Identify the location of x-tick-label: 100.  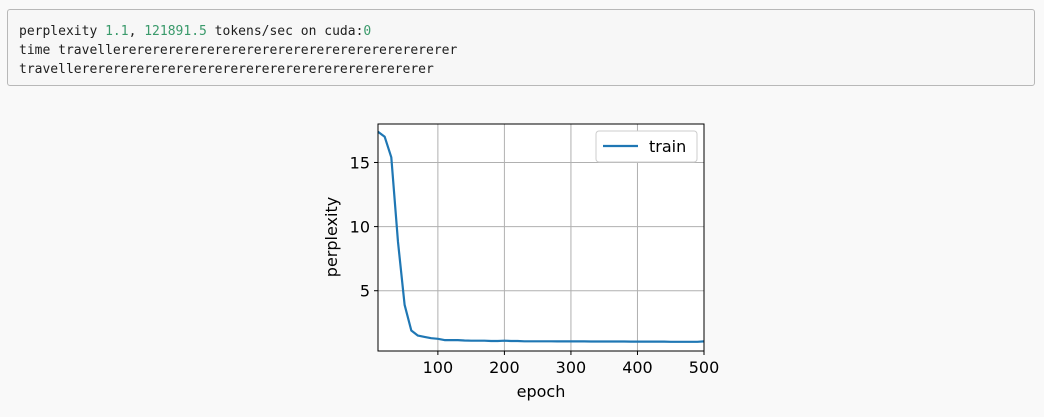
(438, 367).